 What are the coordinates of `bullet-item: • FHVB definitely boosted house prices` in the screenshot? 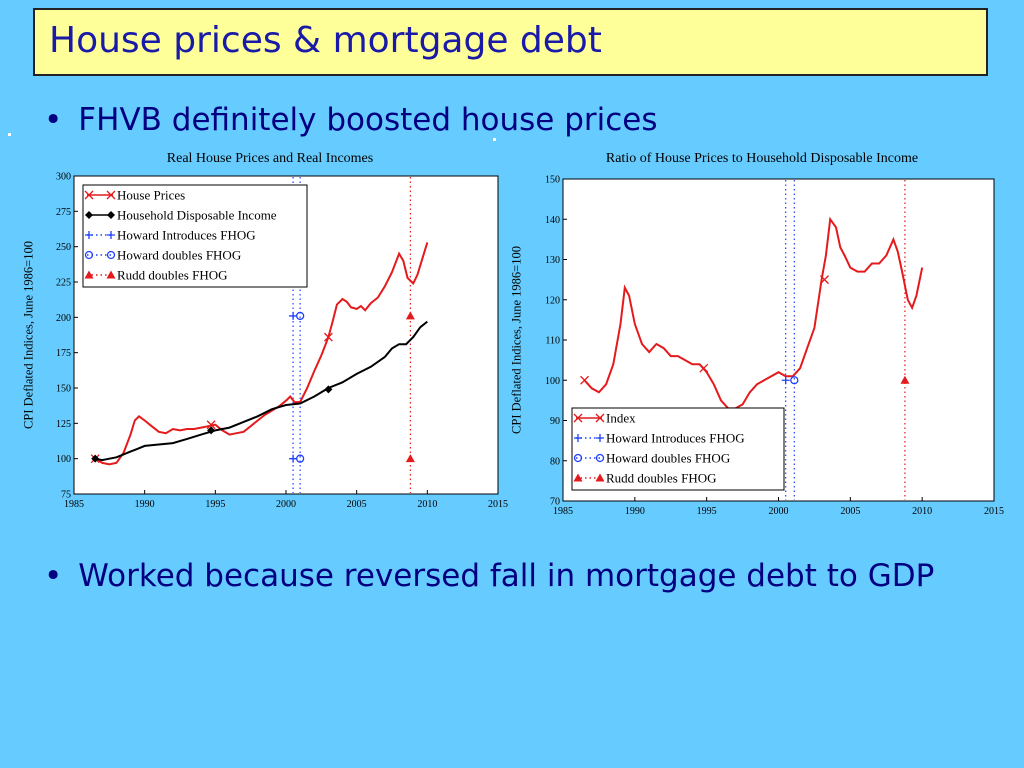 It's located at (351, 120).